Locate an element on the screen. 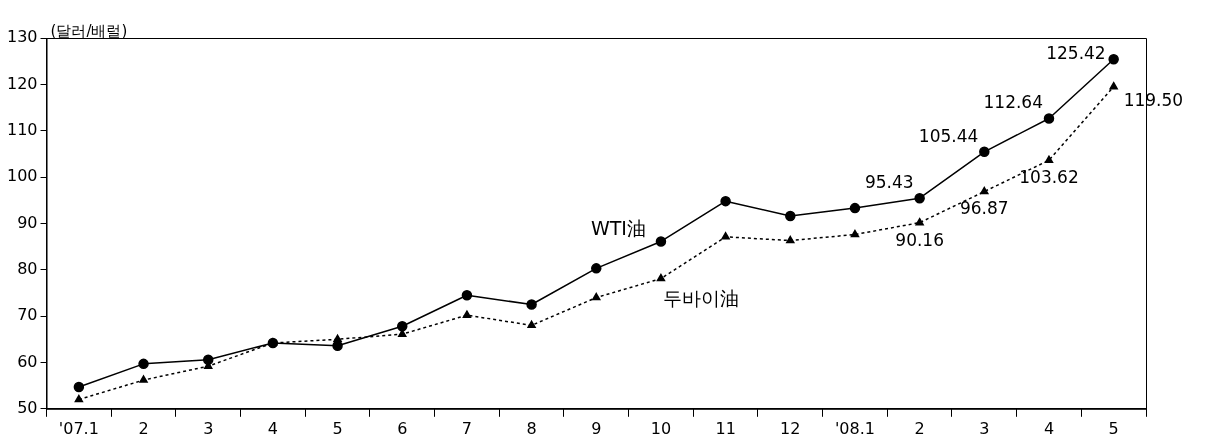  y-tick-label: 80 is located at coordinates (27, 268).